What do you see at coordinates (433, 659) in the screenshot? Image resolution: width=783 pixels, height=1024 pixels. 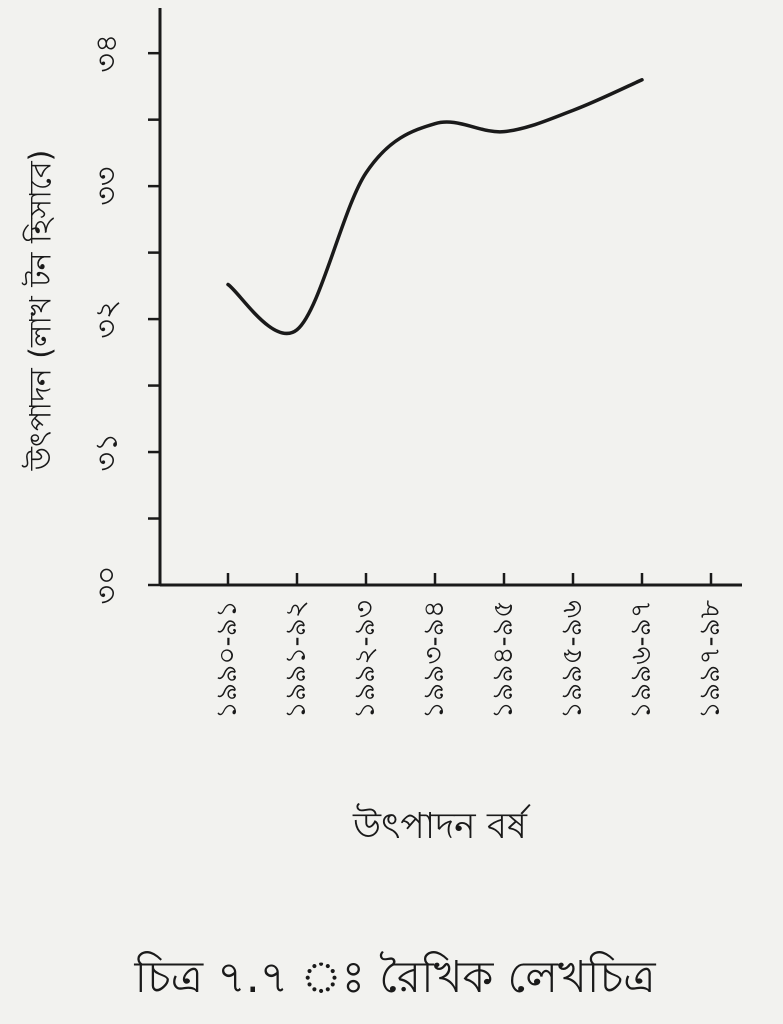 I see `x-tick-label: ১৯৯৩-৯৪` at bounding box center [433, 659].